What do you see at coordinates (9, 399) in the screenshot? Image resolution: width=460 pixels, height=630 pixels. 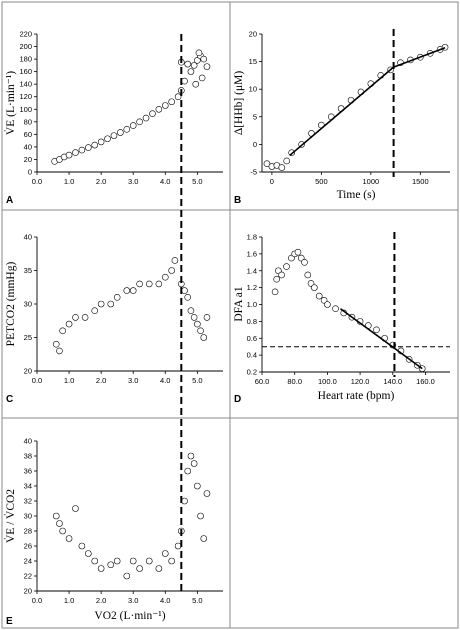 I see `panel-label: C` at bounding box center [9, 399].